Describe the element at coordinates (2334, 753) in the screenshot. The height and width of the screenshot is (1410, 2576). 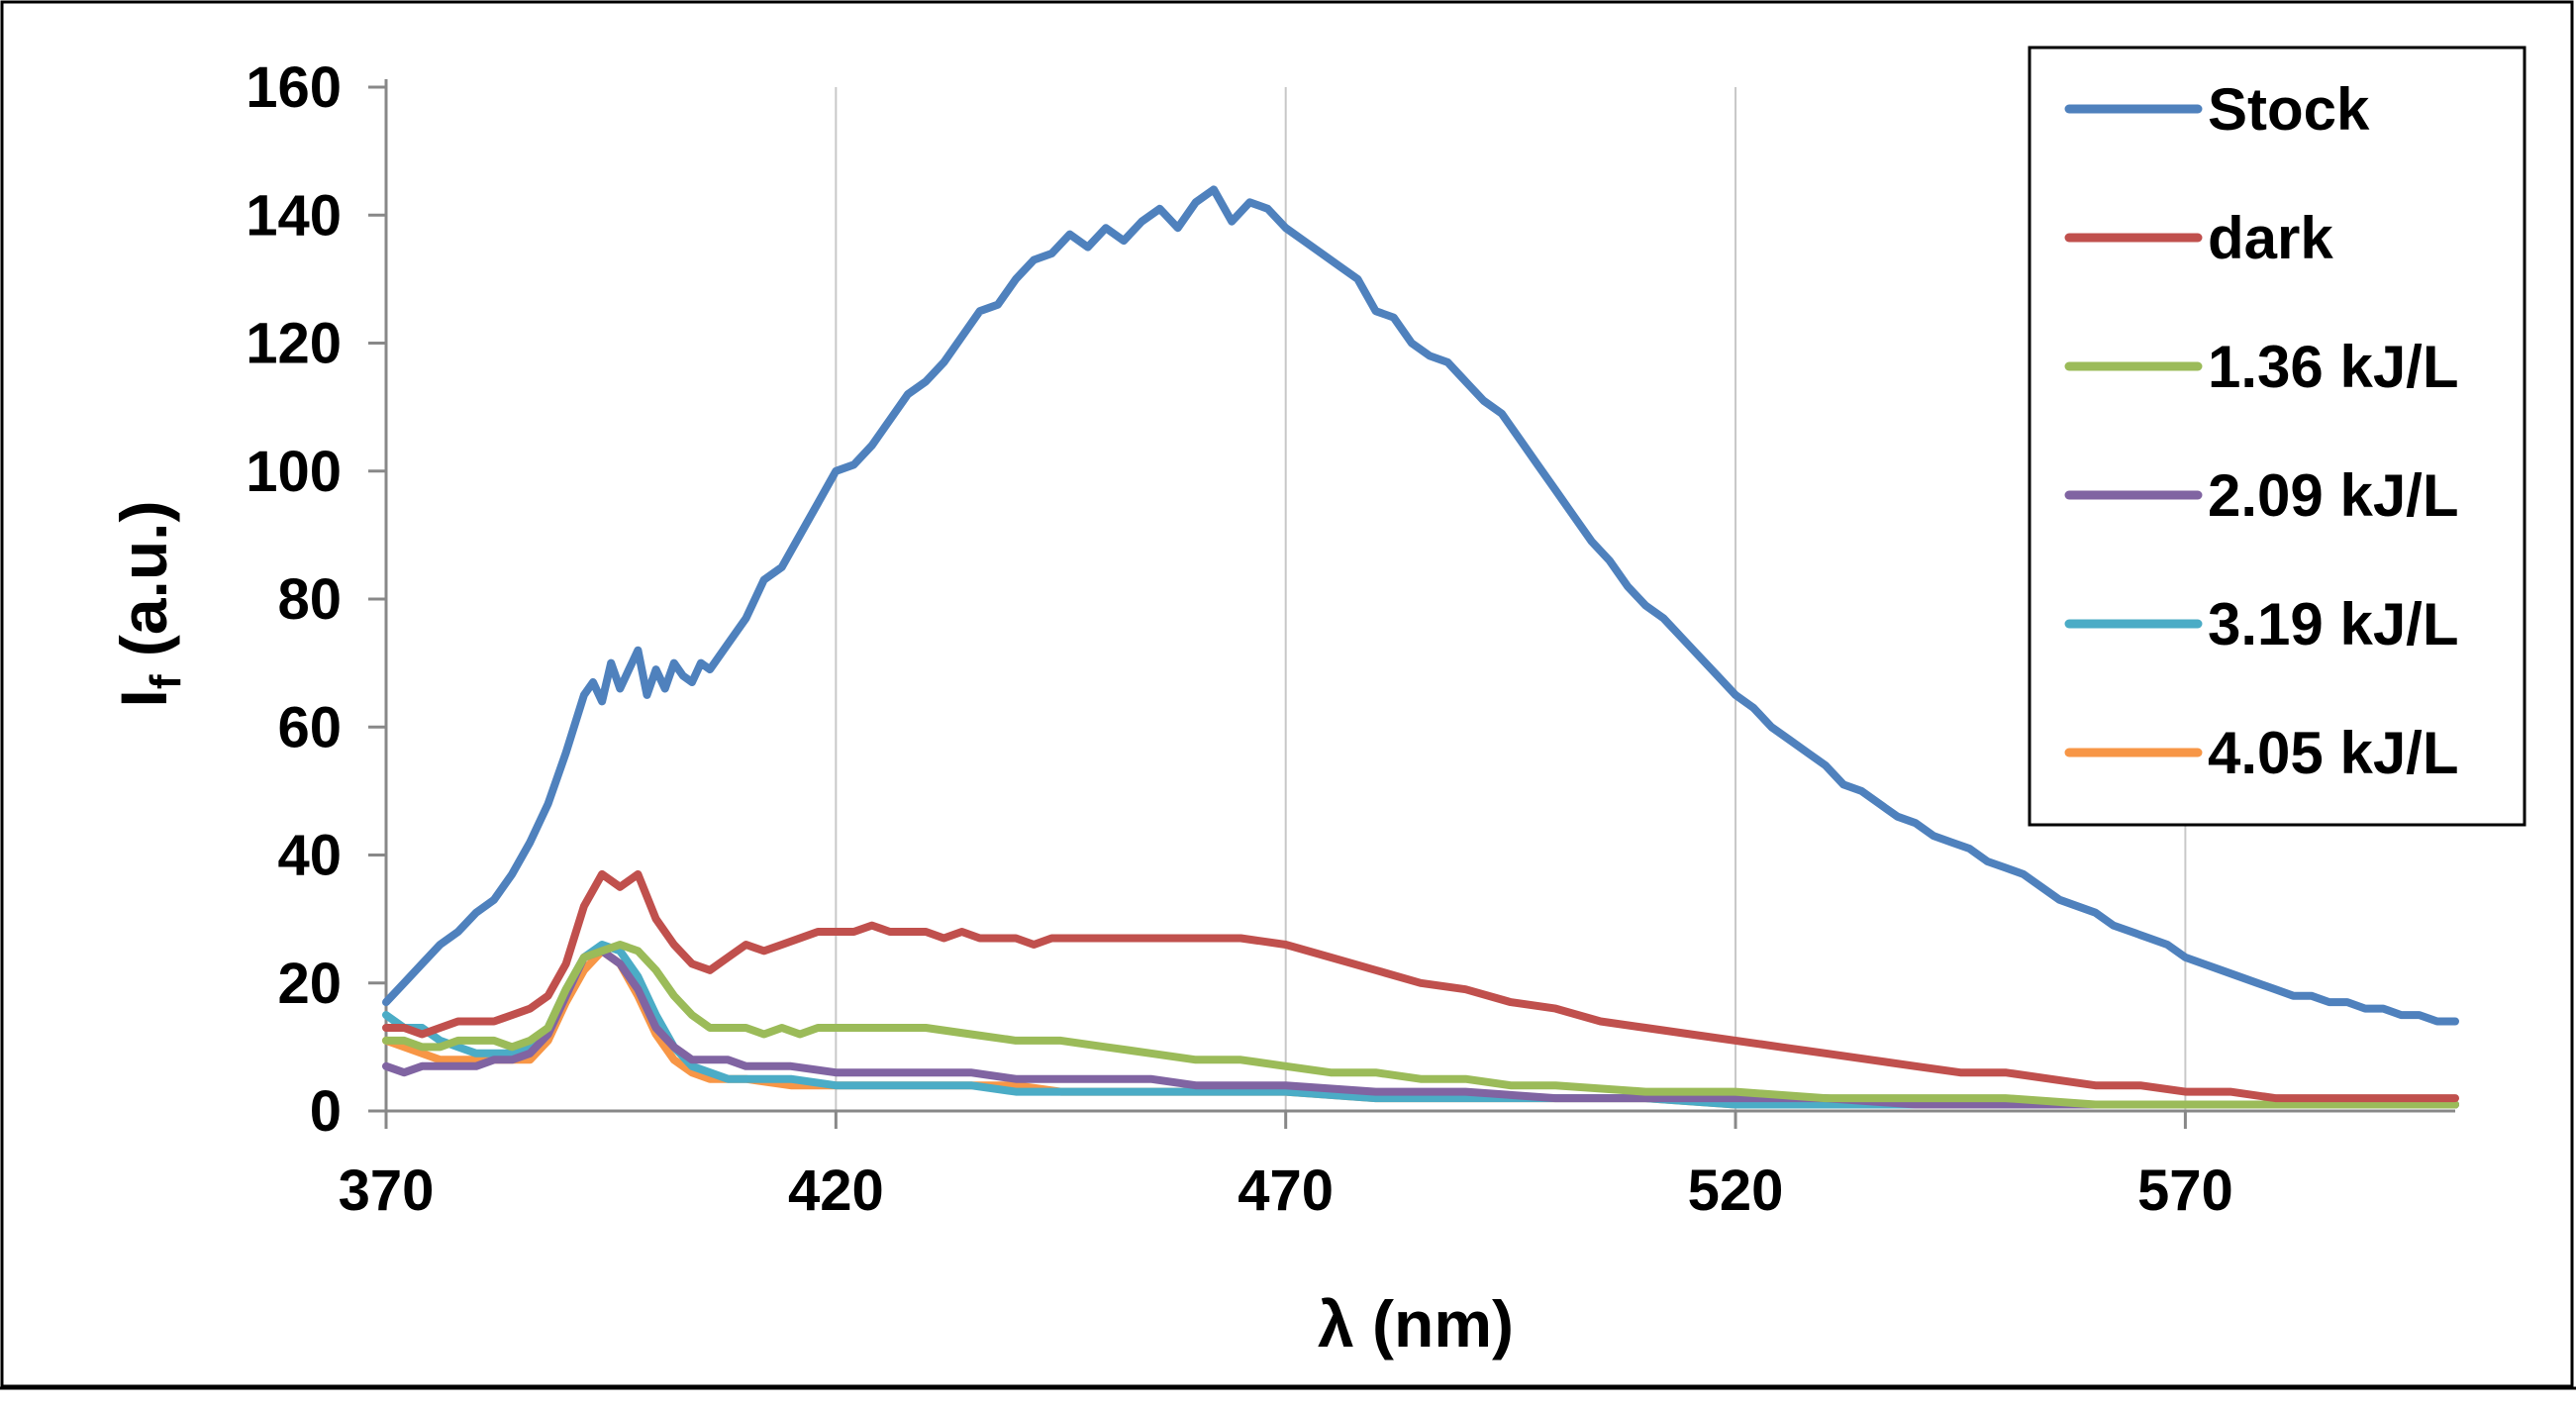
I see `legend-label: 4.05 kJ/L` at that location.